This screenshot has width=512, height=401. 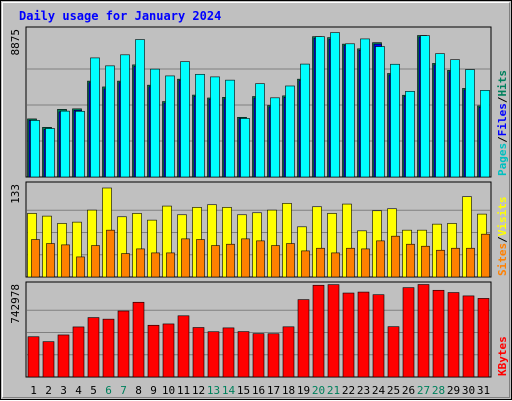 I want to click on day-label-30: 30, so click(x=468, y=390).